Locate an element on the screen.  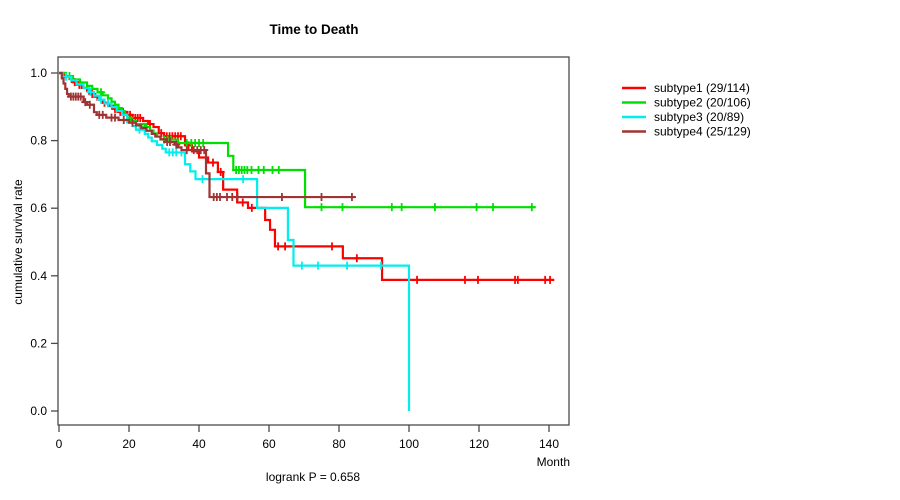
y-axis-label: cumulative survival rate is located at coordinates (18, 242).